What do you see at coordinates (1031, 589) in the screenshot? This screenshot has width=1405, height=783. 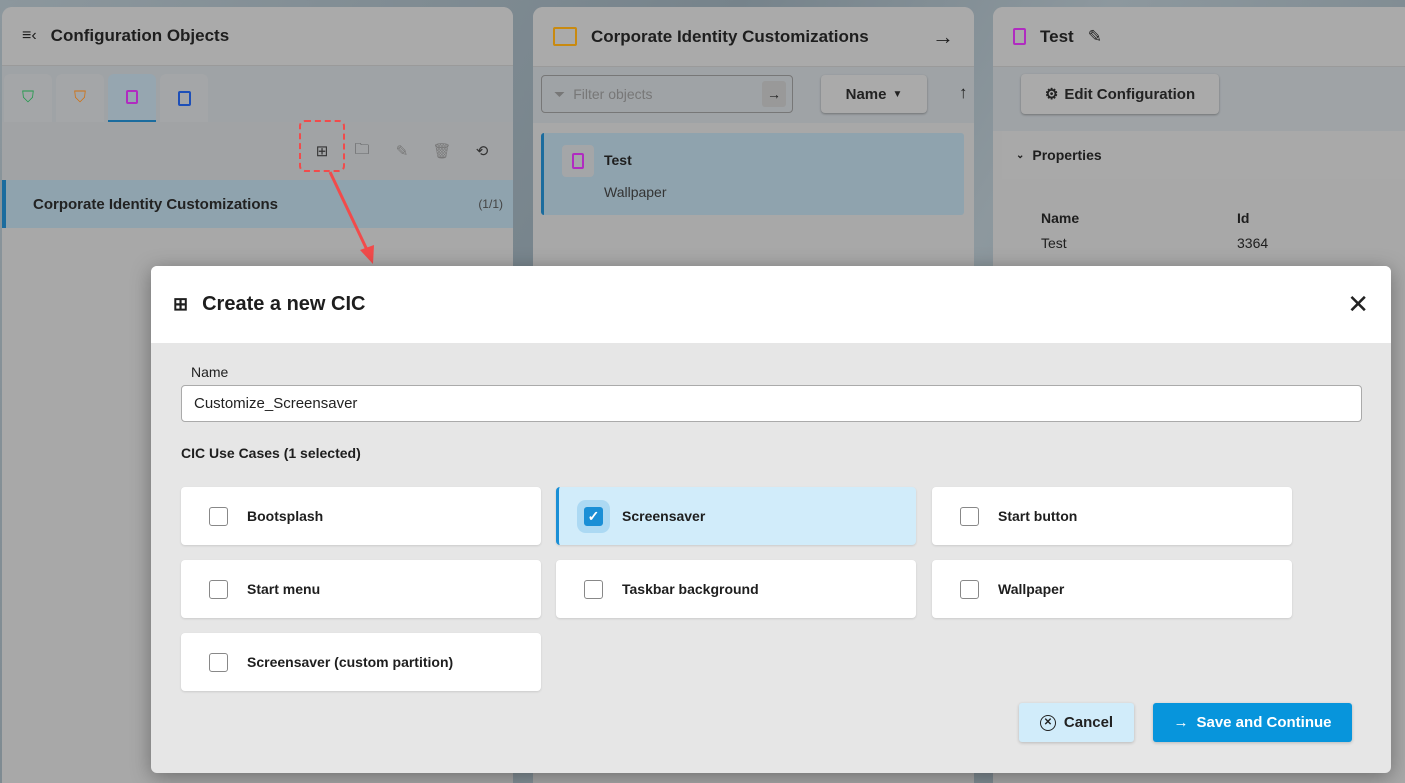 I see `use-case-label: Wallpaper` at bounding box center [1031, 589].